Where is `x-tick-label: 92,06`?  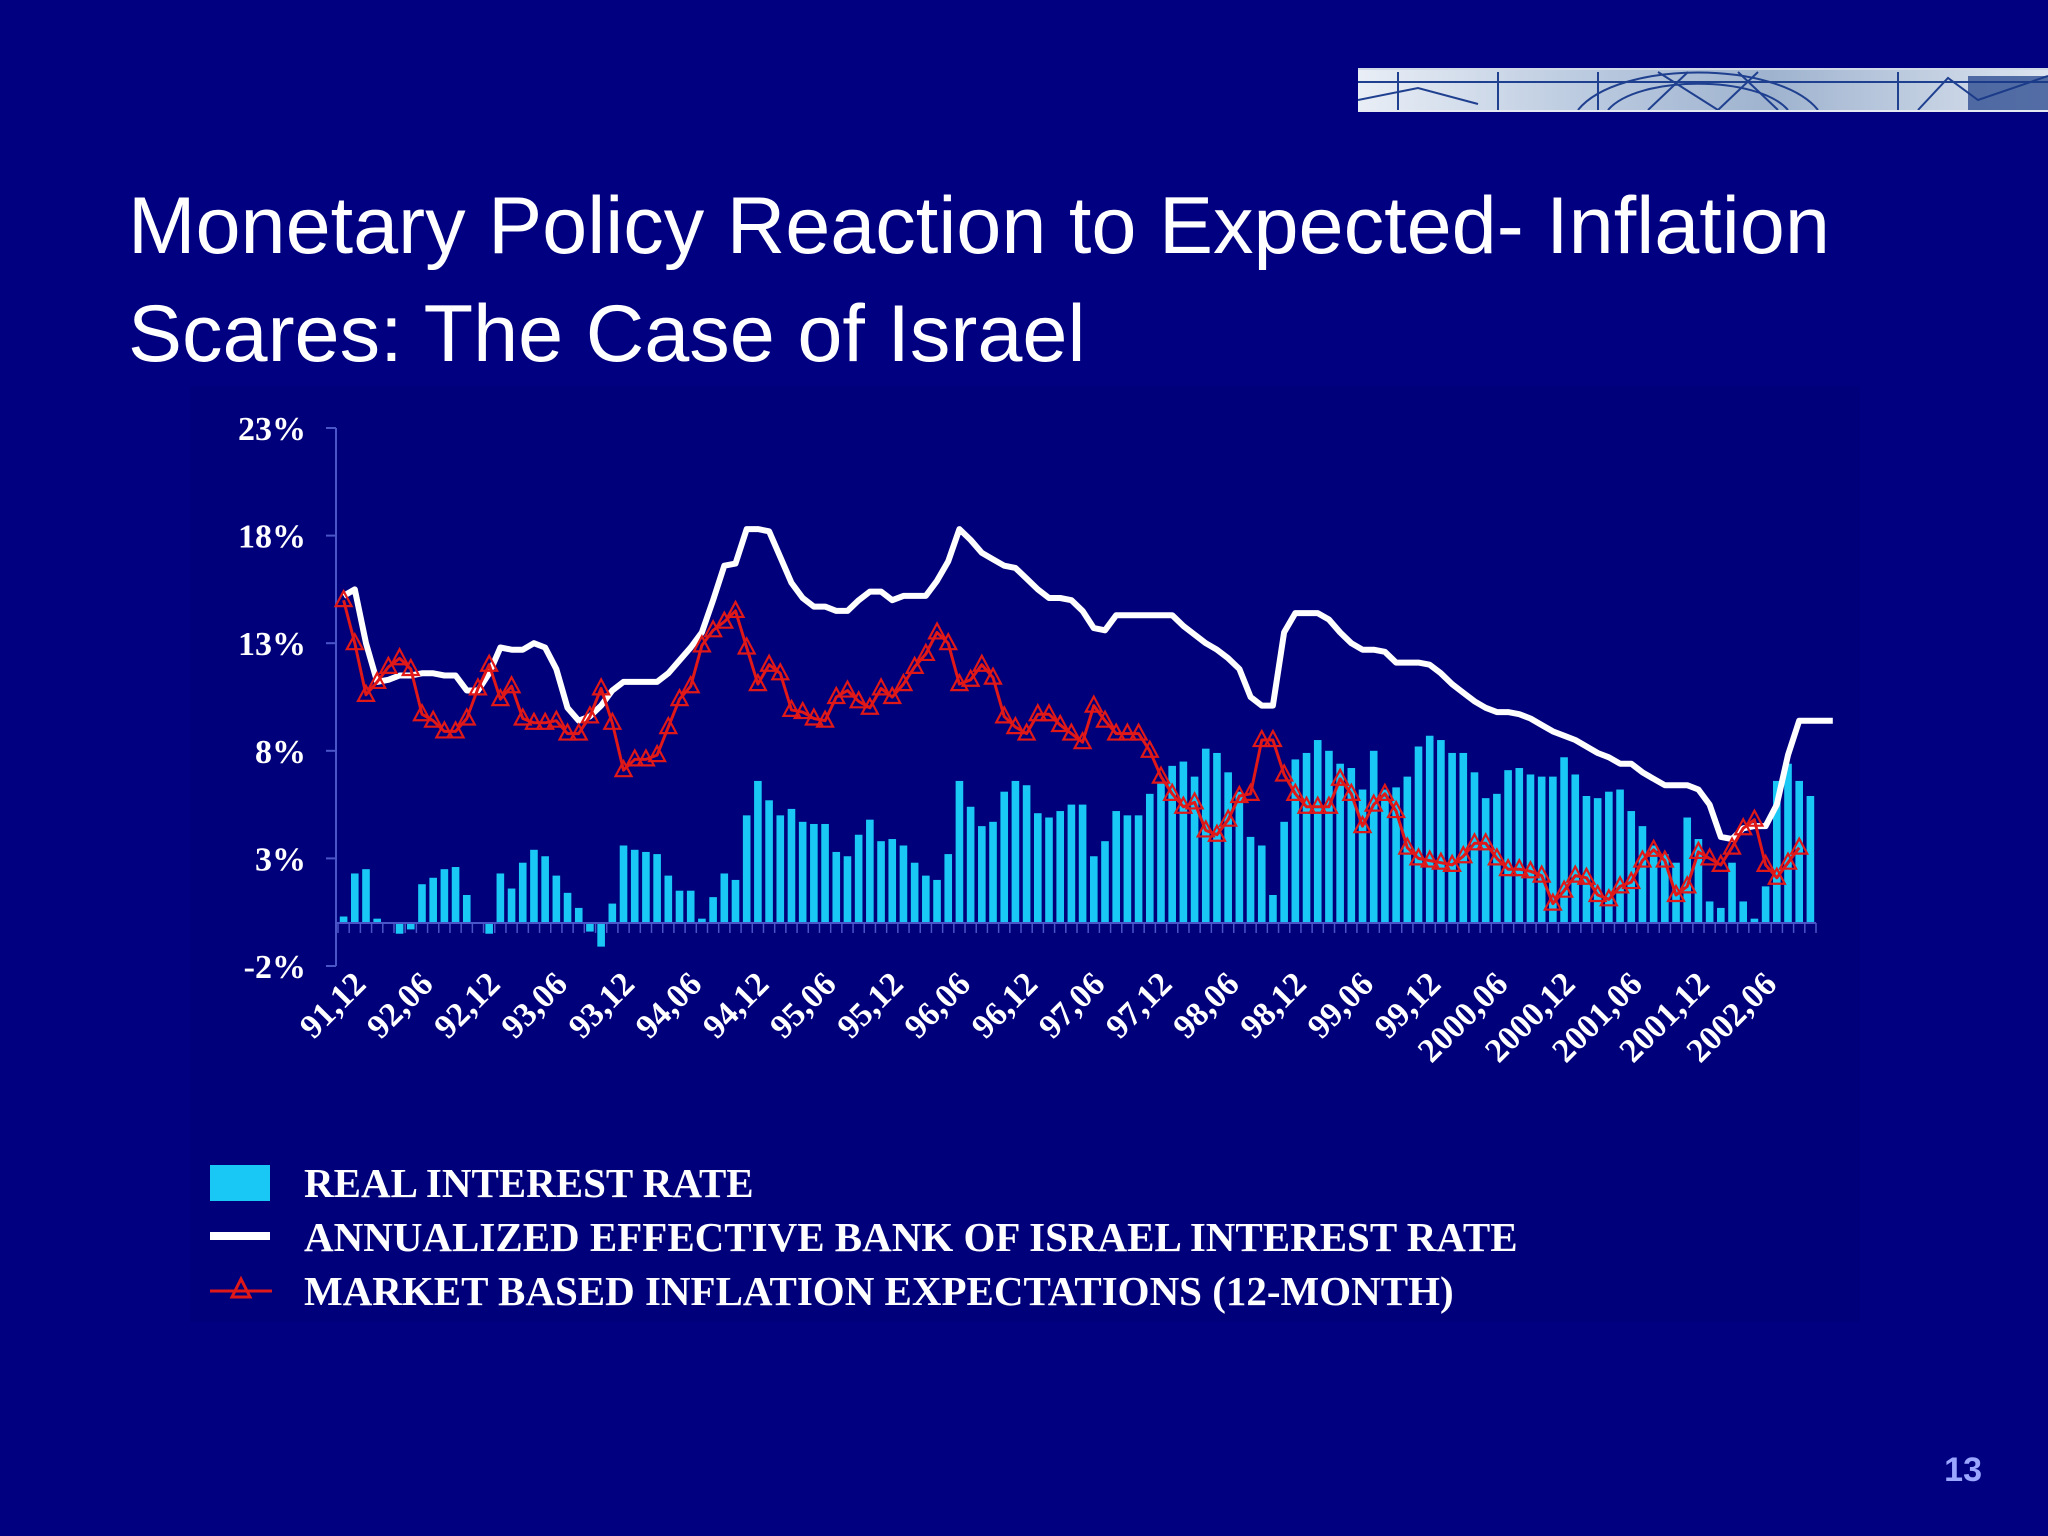
x-tick-label: 92,06 is located at coordinates (400, 1005).